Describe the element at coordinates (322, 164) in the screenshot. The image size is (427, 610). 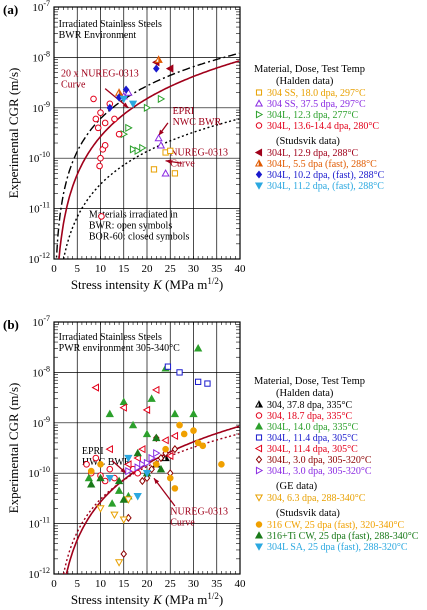
I see `legend-entry-label: 304L, 5.5 dpa (fast), 288°C` at that location.